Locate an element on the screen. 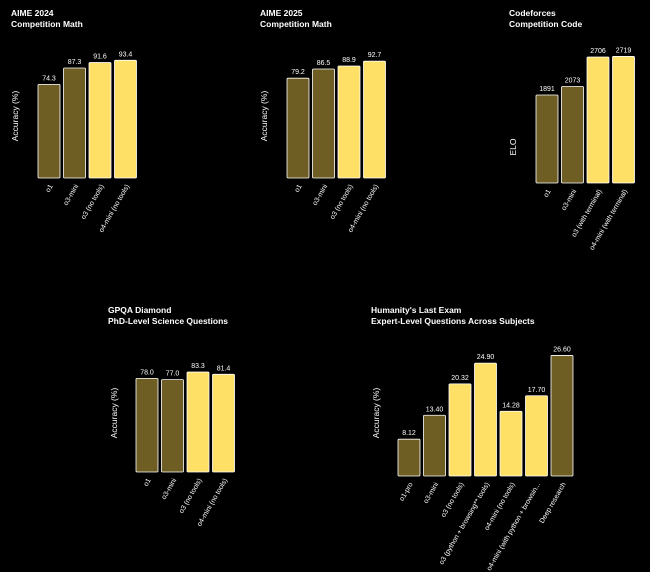 The image size is (650, 572). value-label: 77.0 is located at coordinates (173, 374).